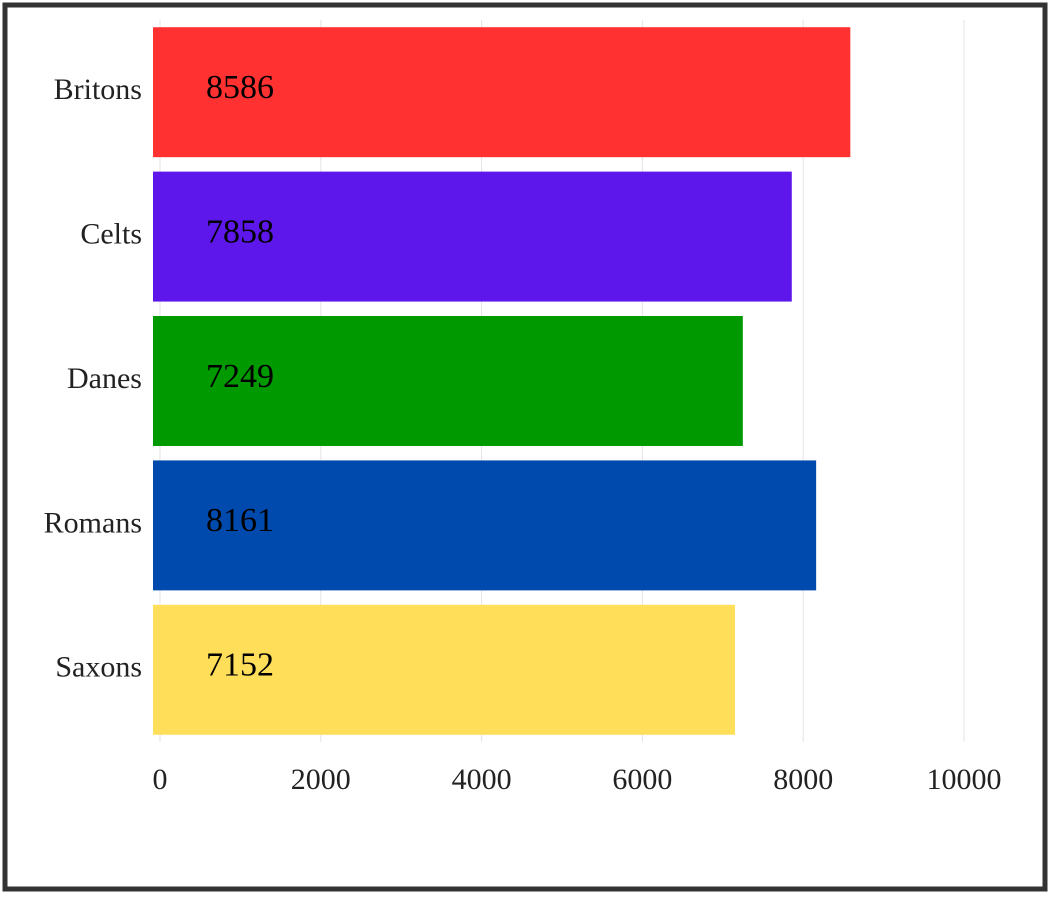 Image resolution: width=1052 pixels, height=897 pixels. What do you see at coordinates (964, 779) in the screenshot?
I see `x-tick-label: 10000` at bounding box center [964, 779].